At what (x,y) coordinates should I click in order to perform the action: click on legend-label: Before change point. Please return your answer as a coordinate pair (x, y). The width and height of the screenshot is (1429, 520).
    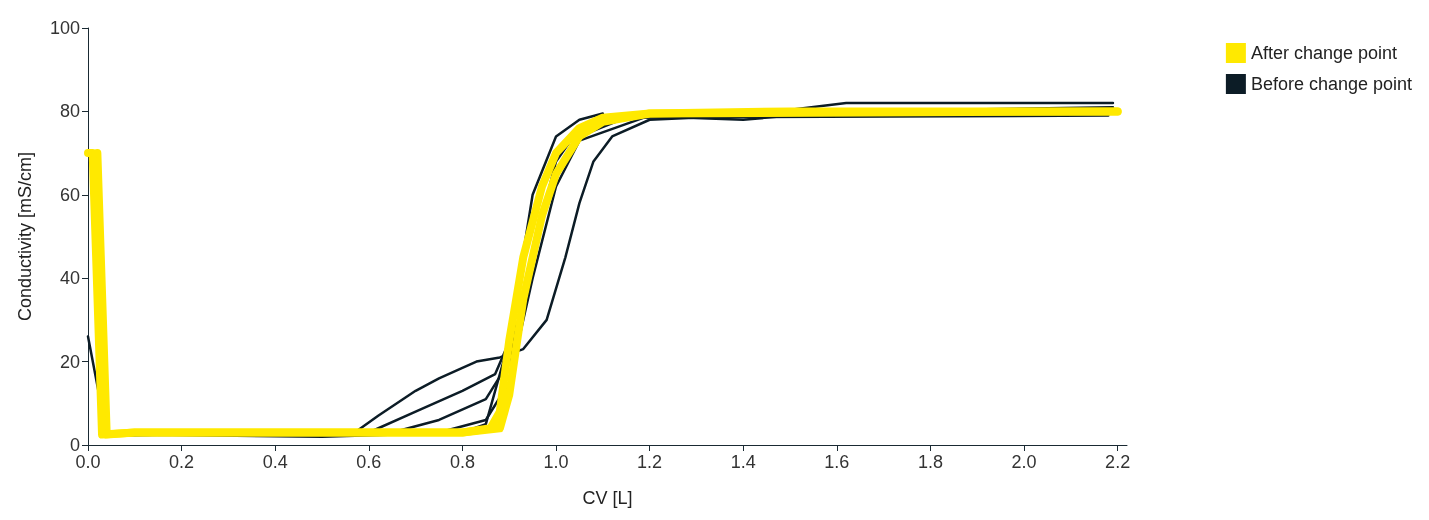
    Looking at the image, I should click on (1331, 84).